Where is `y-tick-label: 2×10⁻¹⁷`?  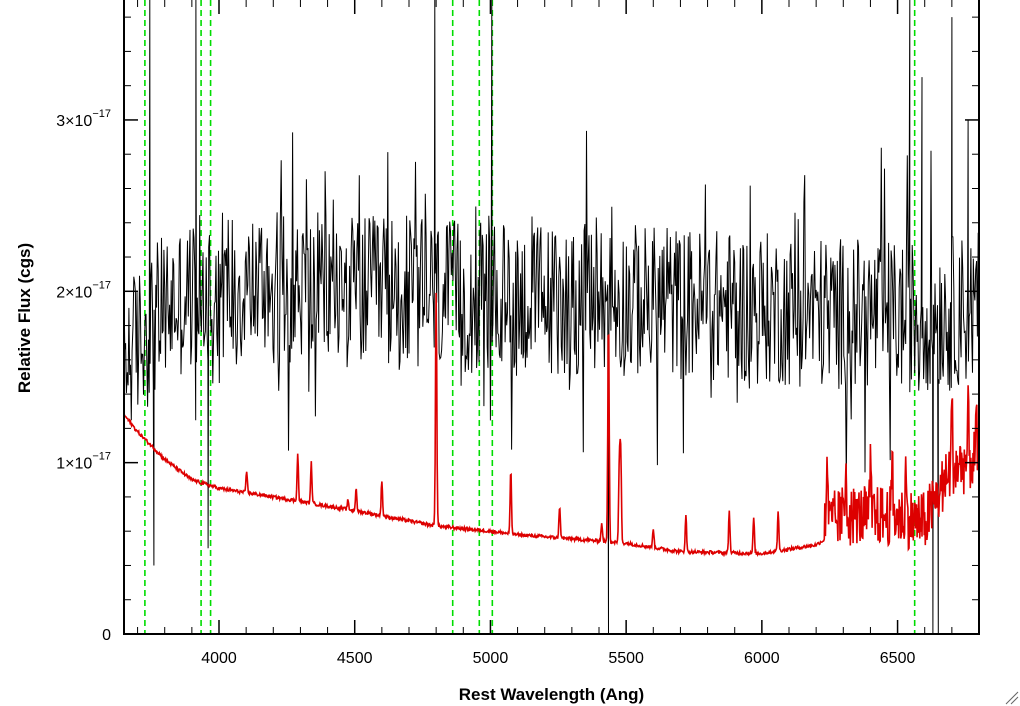 y-tick-label: 2×10⁻¹⁷ is located at coordinates (83, 290).